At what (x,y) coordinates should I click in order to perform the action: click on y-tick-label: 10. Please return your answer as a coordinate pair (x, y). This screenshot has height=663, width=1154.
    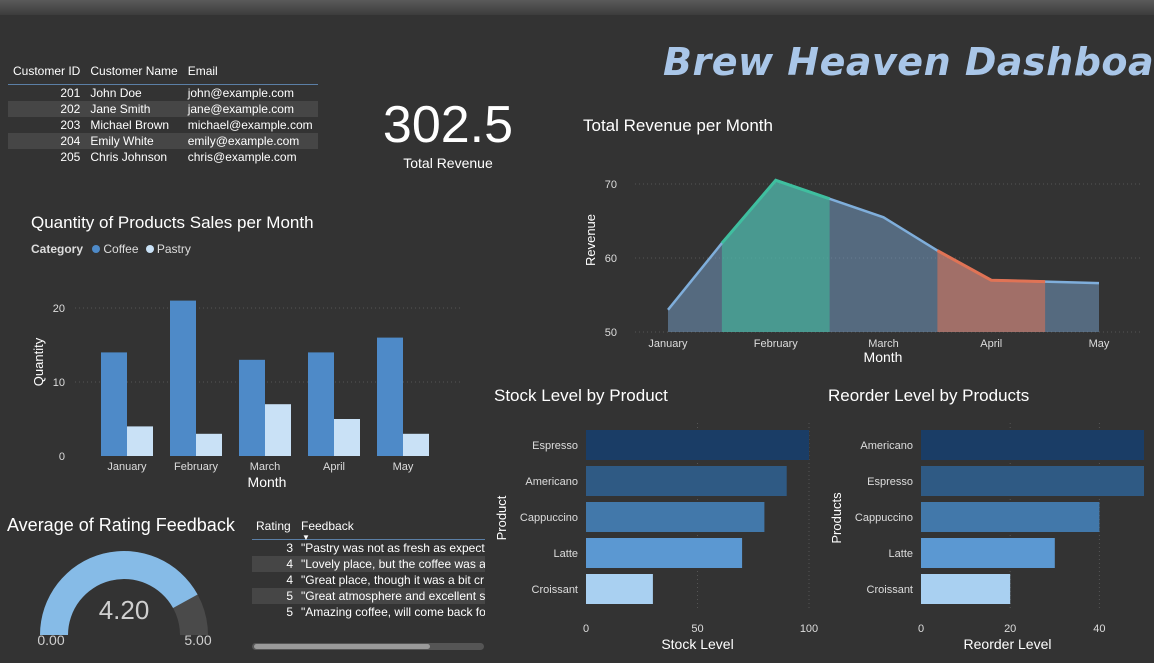
    Looking at the image, I should click on (59, 383).